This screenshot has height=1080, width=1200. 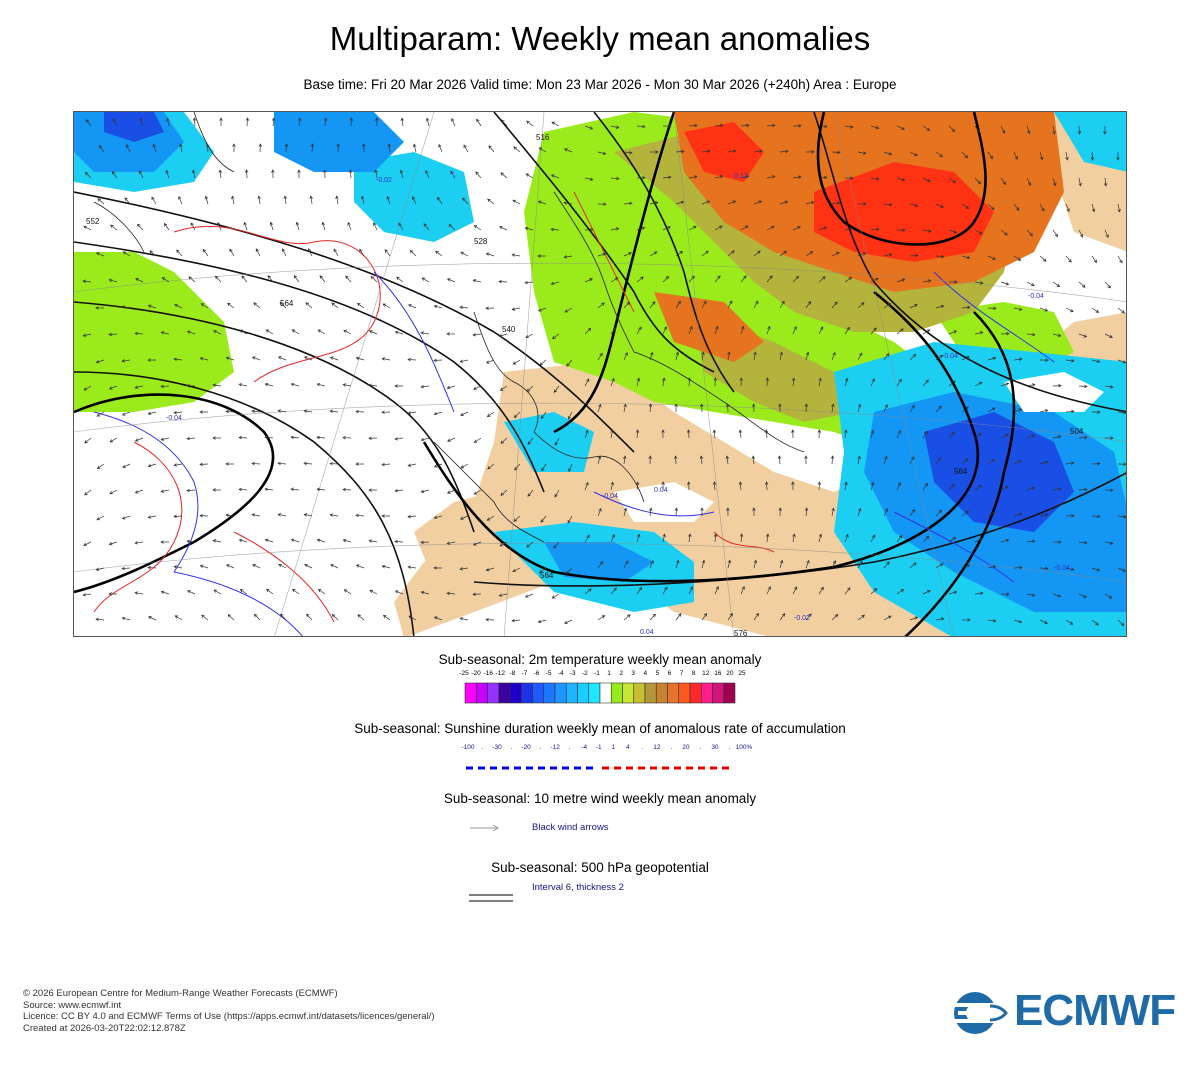 I want to click on colorbar-swatch, so click(x=616, y=693).